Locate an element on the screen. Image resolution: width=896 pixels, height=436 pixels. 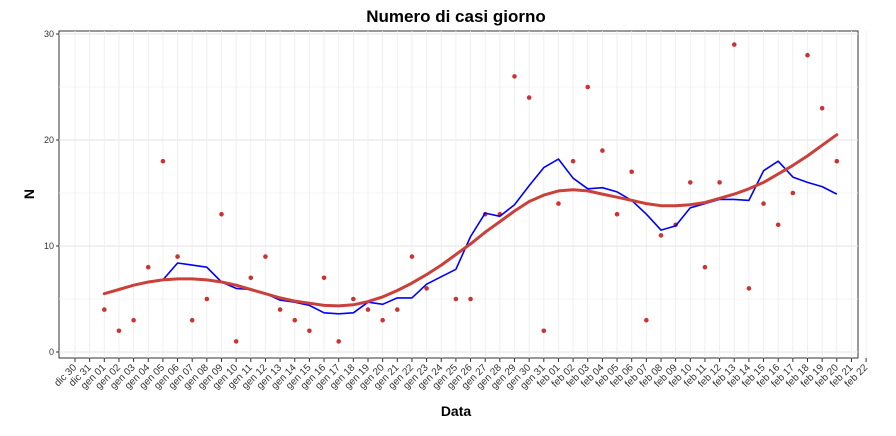
chart-title: Numero di casi giorno is located at coordinates (455, 16).